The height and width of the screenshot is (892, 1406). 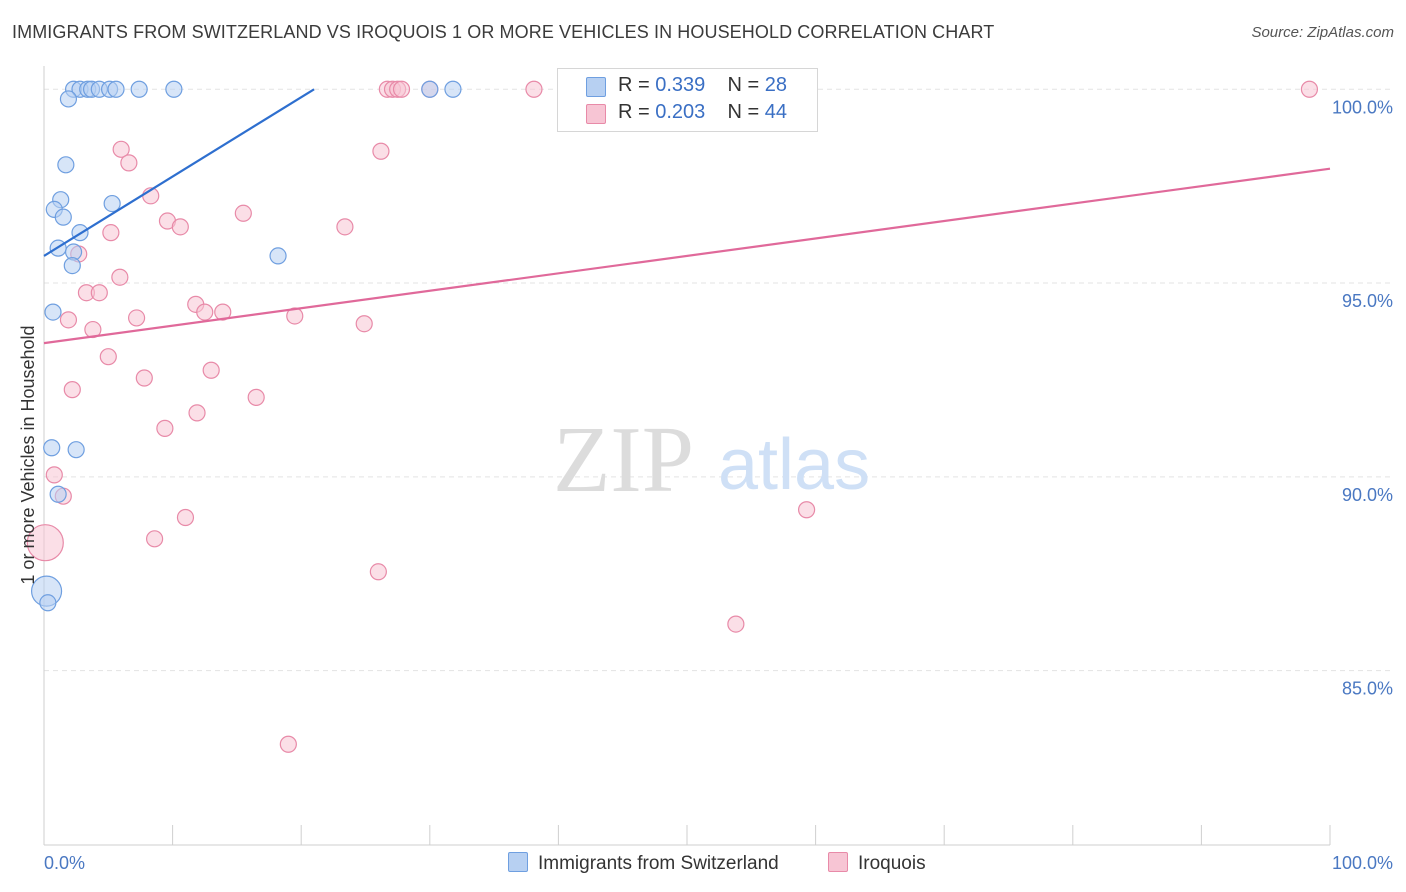 I want to click on switzerland-trend-line, so click(x=179, y=172).